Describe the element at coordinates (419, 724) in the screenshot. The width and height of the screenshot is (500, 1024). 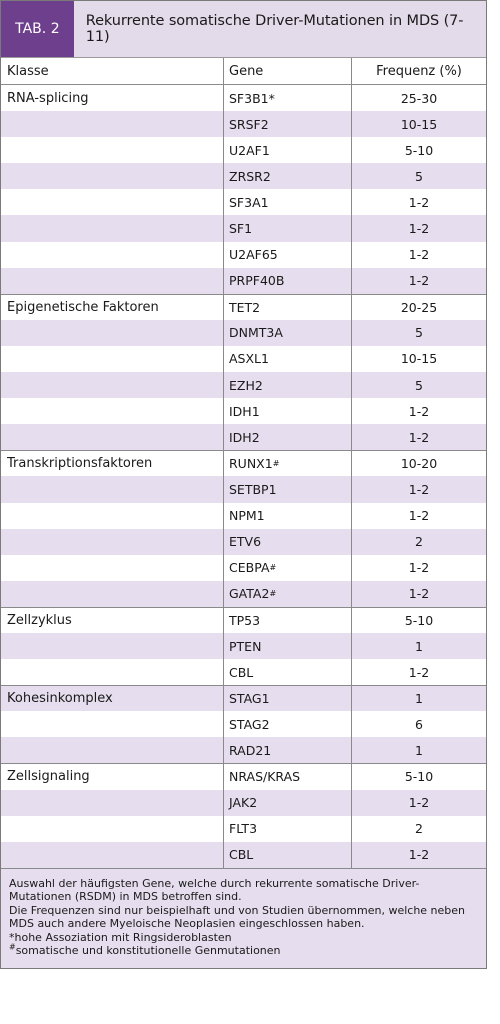
I see `cell-frequenz: 6` at that location.